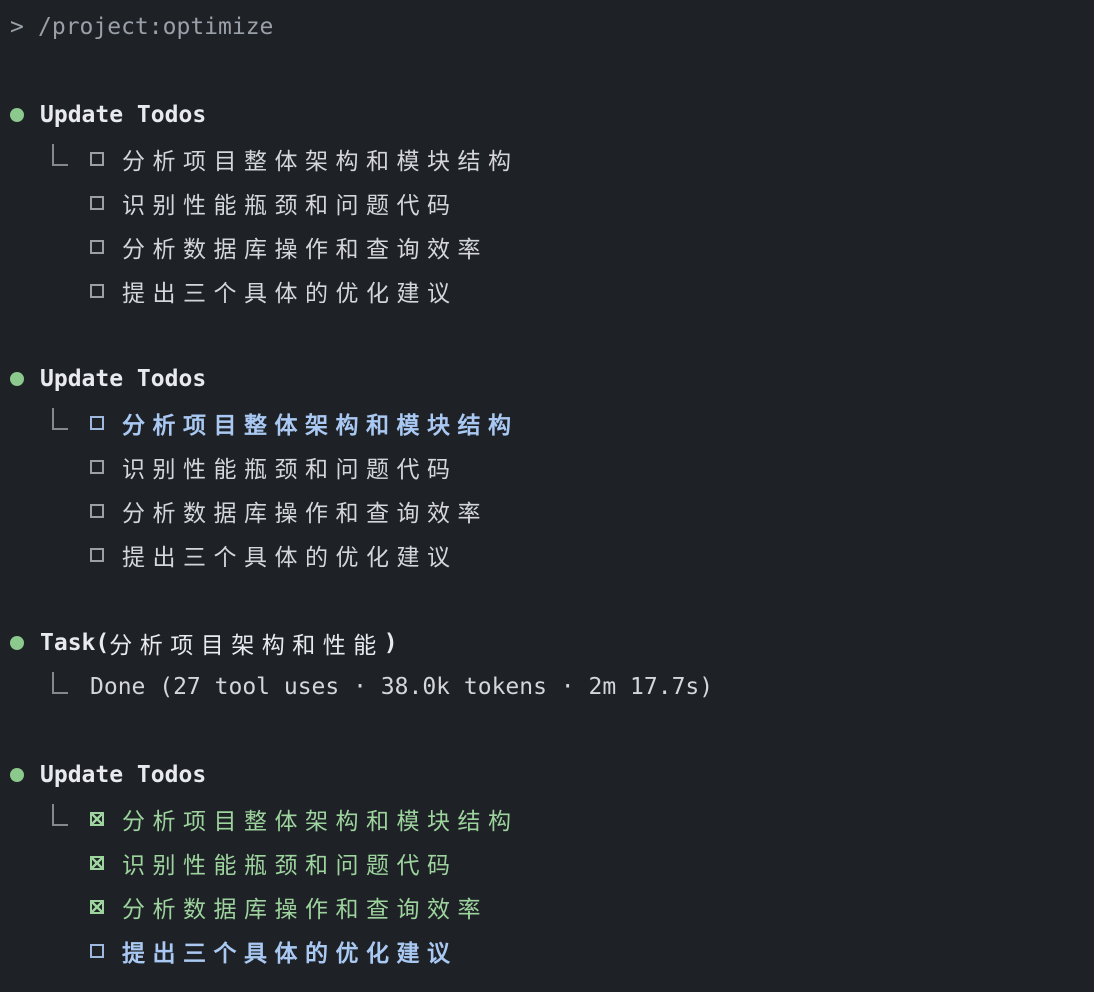 This screenshot has height=992, width=1094. Describe the element at coordinates (547, 643) in the screenshot. I see `task-title-line: Task(分析项目架构和性能)` at that location.